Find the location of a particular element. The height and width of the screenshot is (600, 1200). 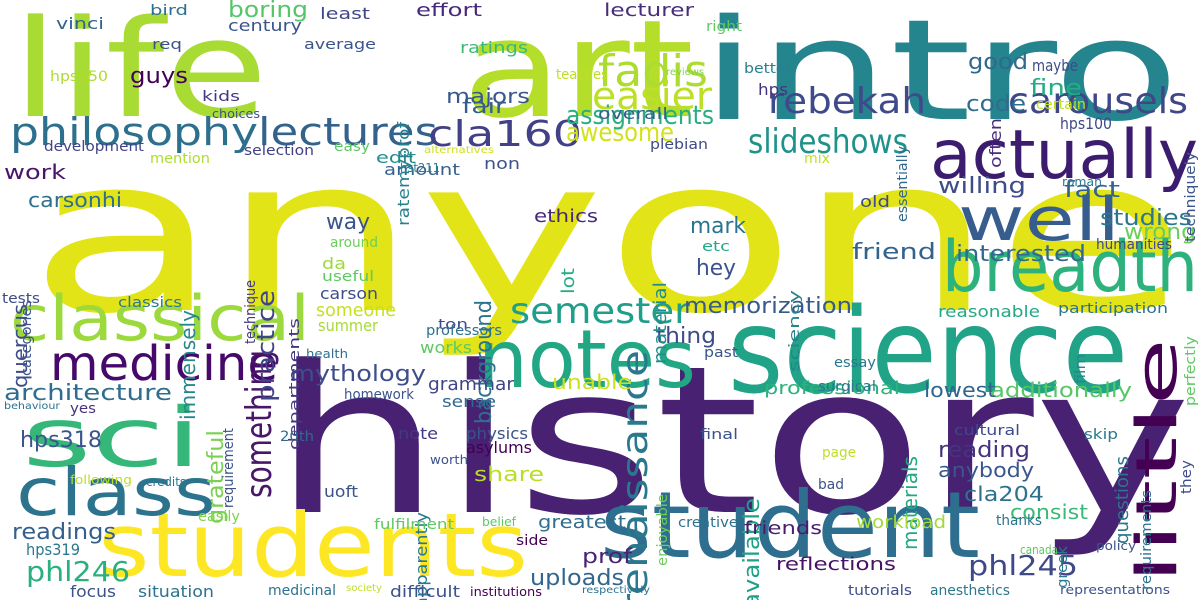

word-century: century is located at coordinates (265, 25).